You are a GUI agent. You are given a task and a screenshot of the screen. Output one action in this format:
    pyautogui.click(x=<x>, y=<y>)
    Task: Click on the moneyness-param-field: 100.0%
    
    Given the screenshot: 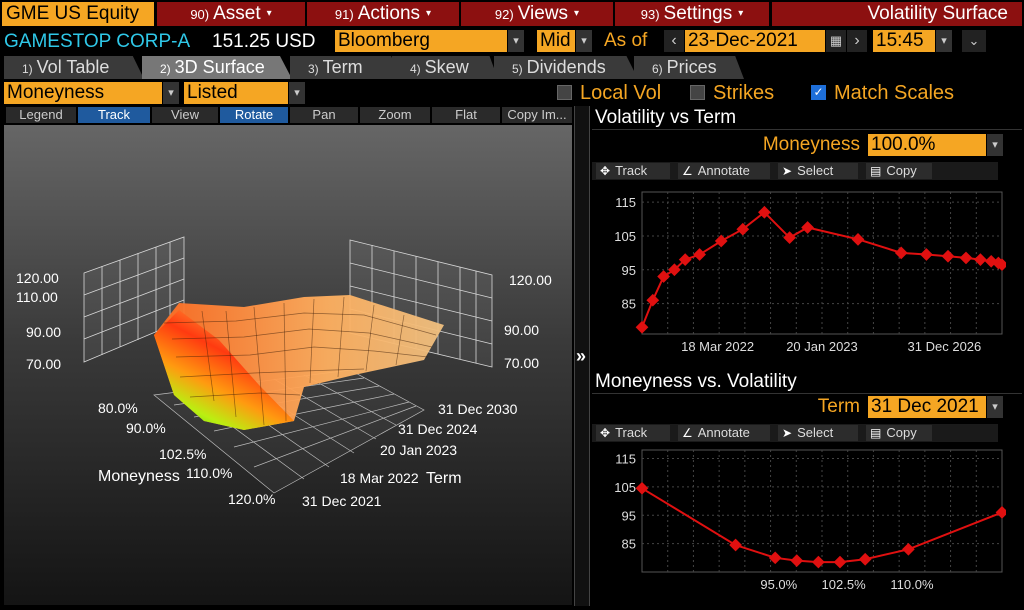 What is the action you would take?
    pyautogui.click(x=927, y=145)
    